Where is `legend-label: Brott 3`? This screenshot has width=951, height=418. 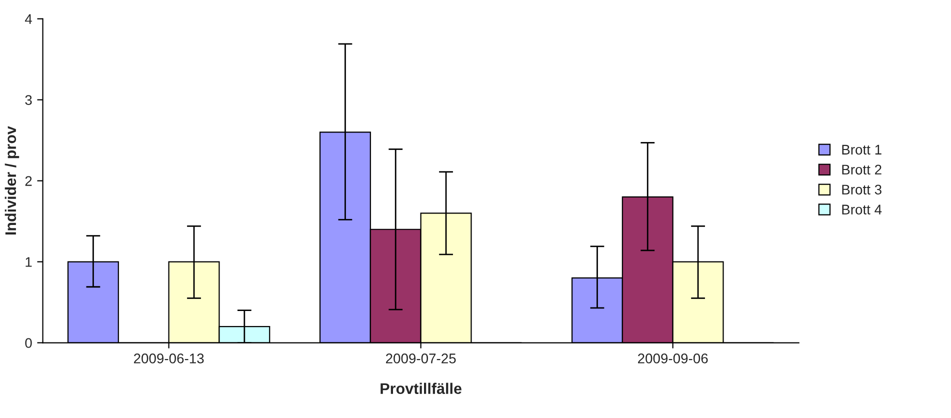
legend-label: Brott 3 is located at coordinates (862, 189).